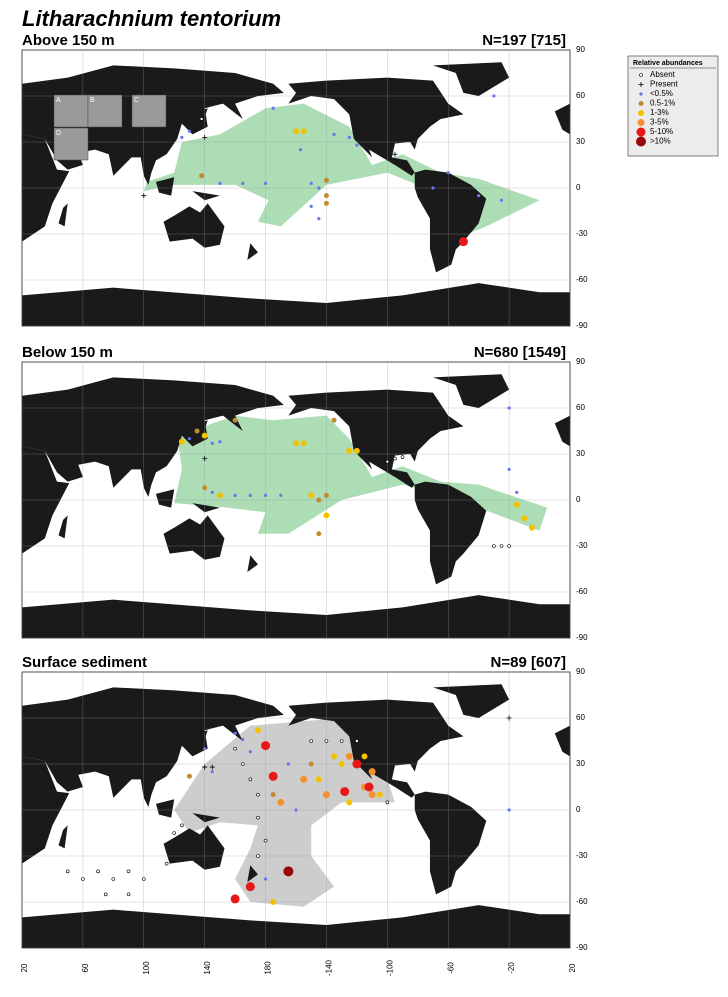 The image size is (728, 997). Describe the element at coordinates (207, 968) in the screenshot. I see `lon-tick-label: 140` at that location.